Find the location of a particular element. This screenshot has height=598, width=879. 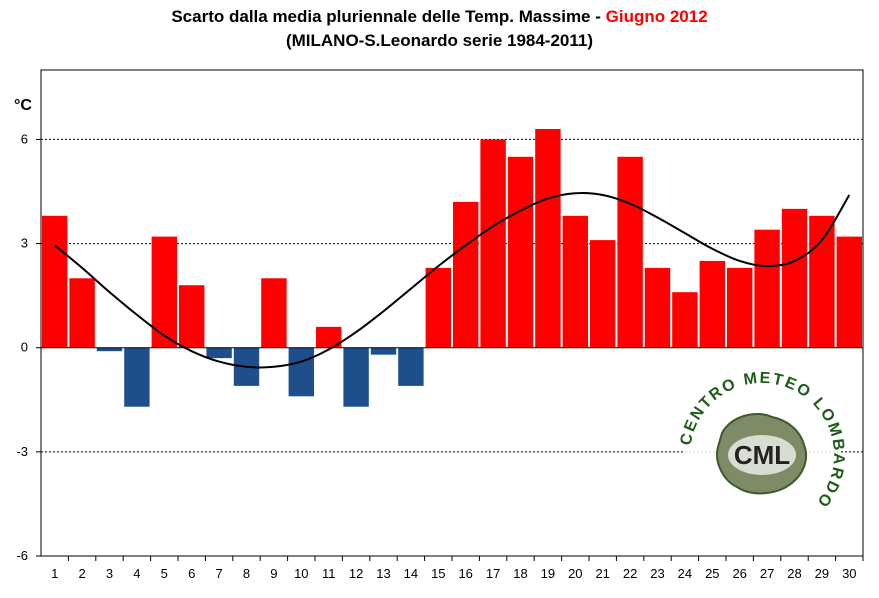

x-tick-label: 16 is located at coordinates (465, 573).